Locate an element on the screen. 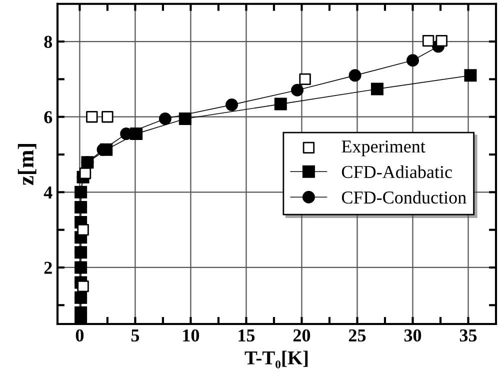 This screenshot has height=388, width=500. legend-label: CFD-Conduction is located at coordinates (404, 197).